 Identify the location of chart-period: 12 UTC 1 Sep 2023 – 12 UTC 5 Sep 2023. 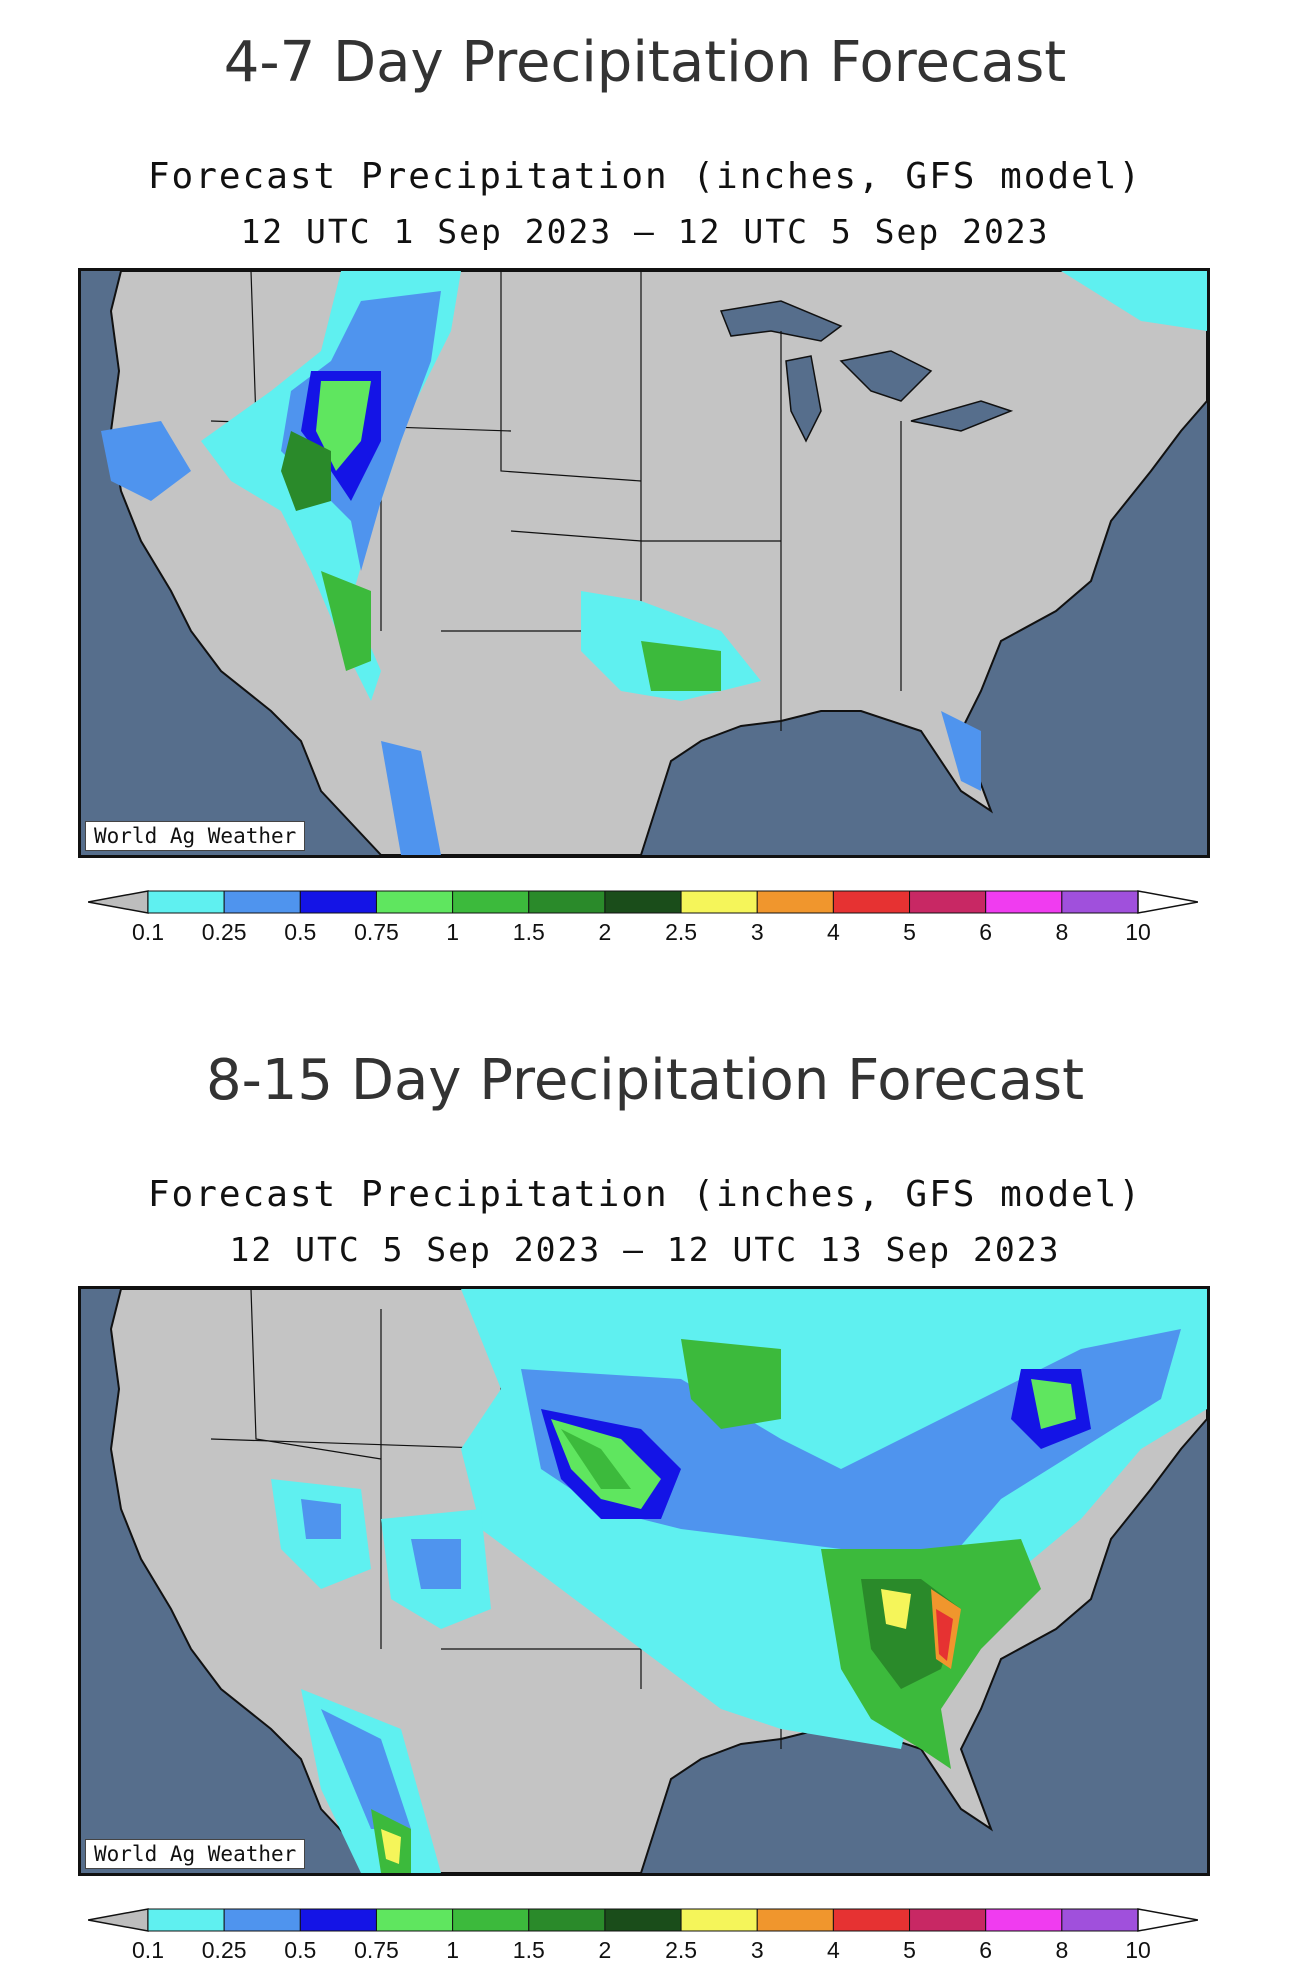
(645, 231).